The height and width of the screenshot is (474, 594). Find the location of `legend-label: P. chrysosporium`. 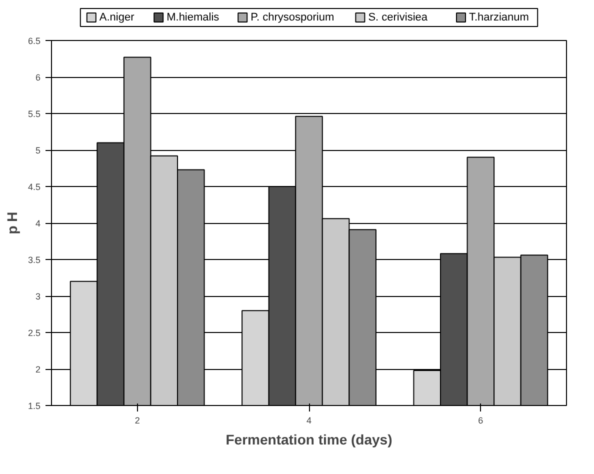

legend-label: P. chrysosporium is located at coordinates (292, 18).